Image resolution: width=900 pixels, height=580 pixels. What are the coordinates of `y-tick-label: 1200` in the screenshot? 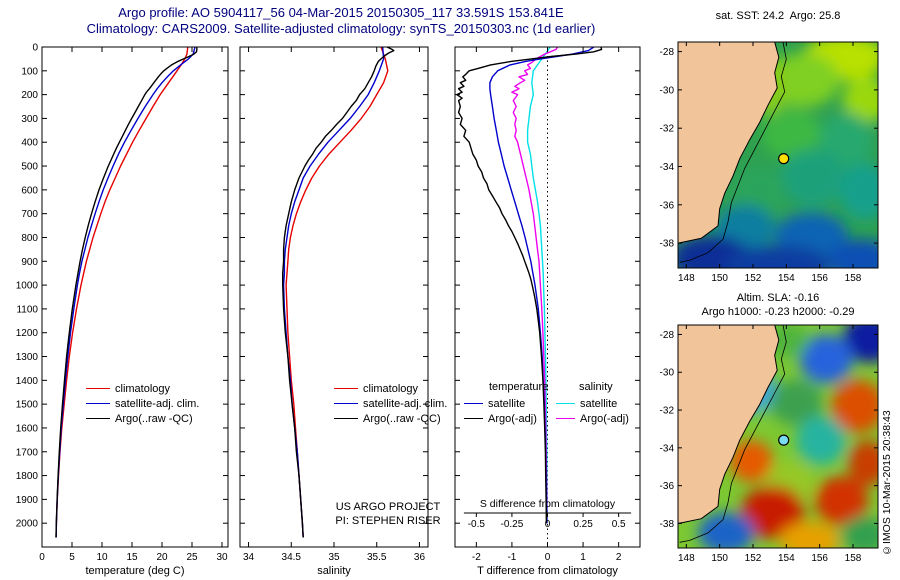 It's located at (27, 333).